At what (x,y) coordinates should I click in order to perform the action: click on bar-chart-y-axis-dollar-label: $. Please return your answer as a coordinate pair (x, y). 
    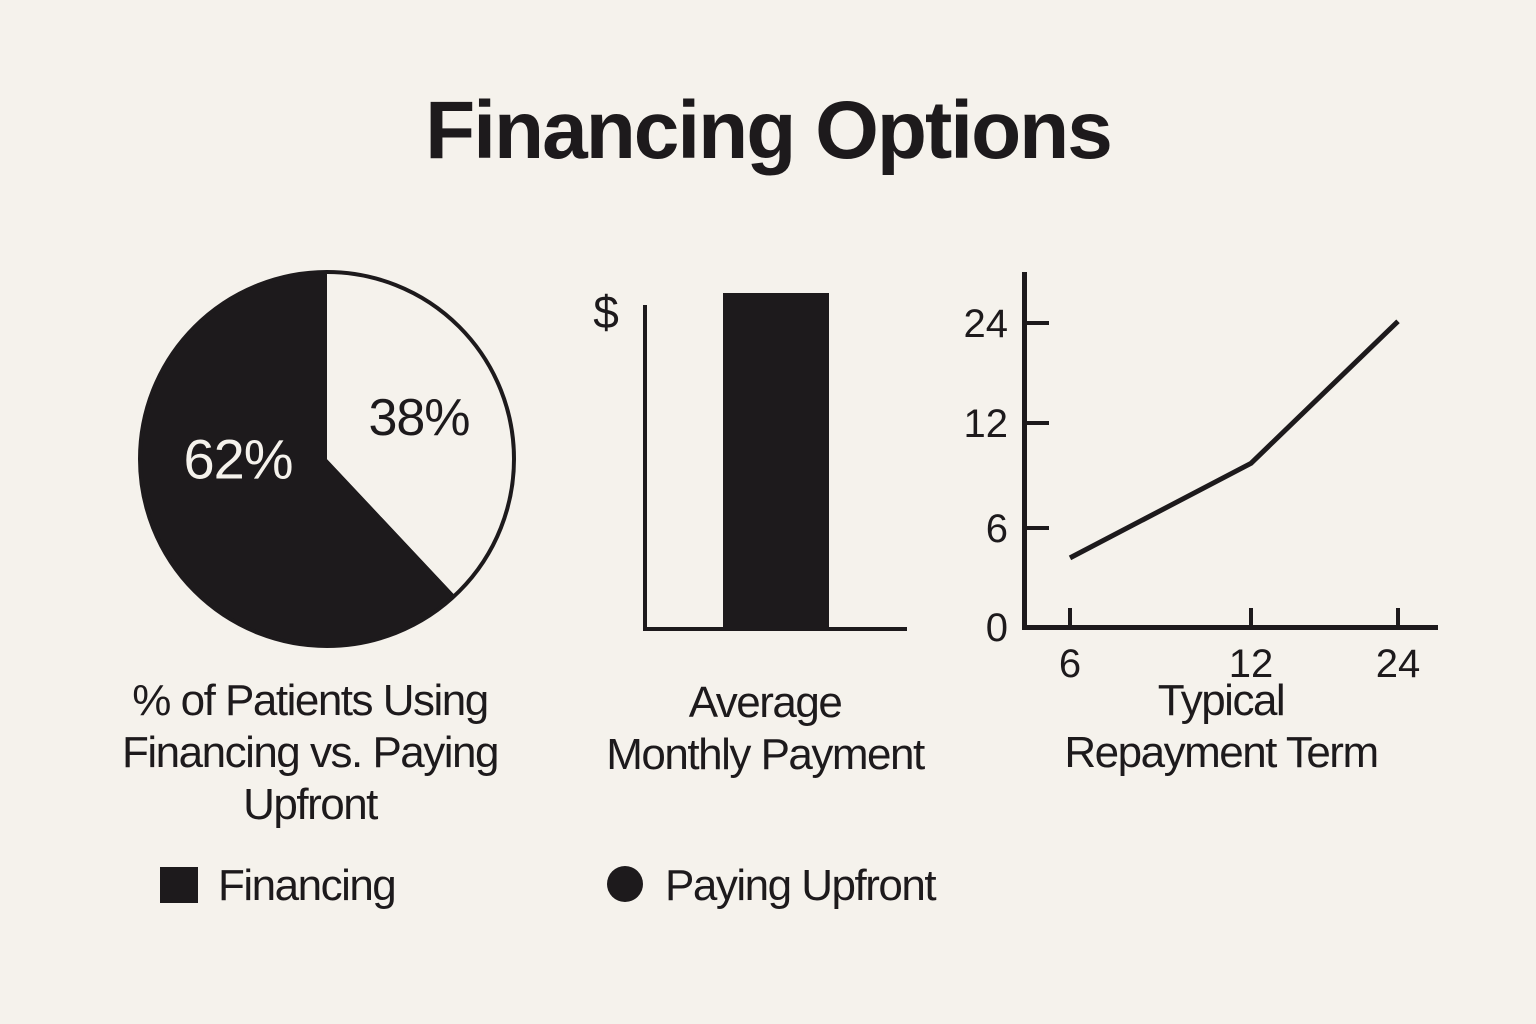
    Looking at the image, I should click on (606, 312).